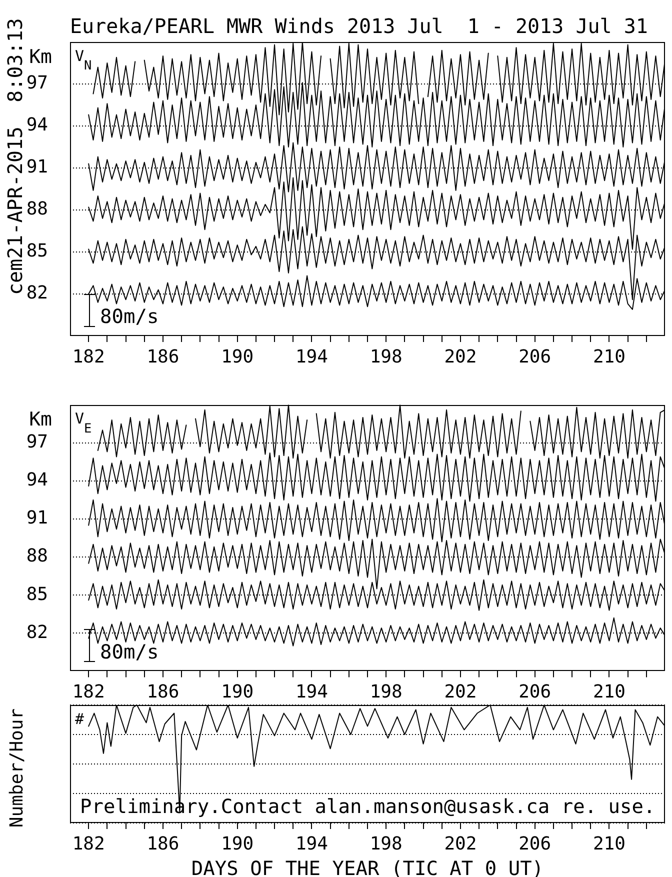  Describe the element at coordinates (359, 26) in the screenshot. I see `chart-title: Eureka/PEARL MWR Winds 2013 Jul 1 - 2013 Jul 31` at that location.